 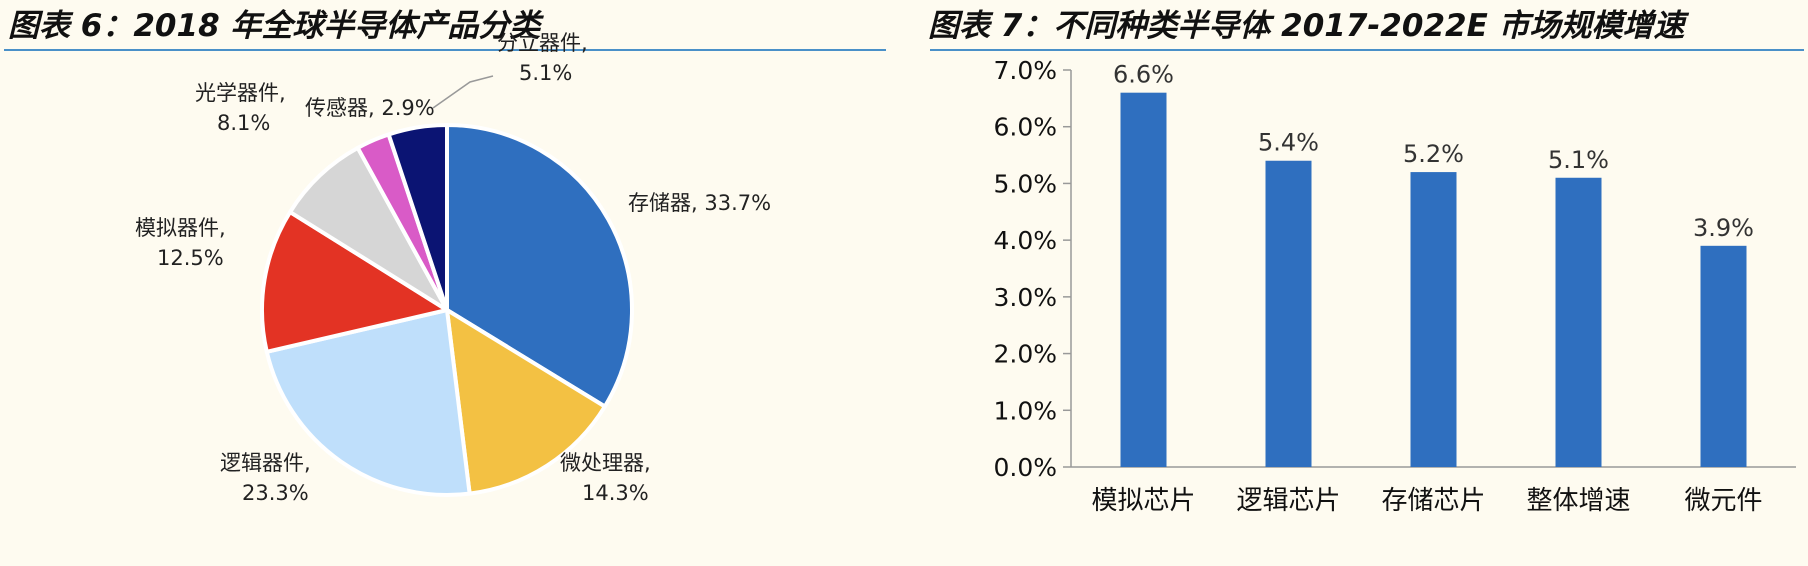 I want to click on x-category-label: 整体增速, so click(x=1578, y=501).